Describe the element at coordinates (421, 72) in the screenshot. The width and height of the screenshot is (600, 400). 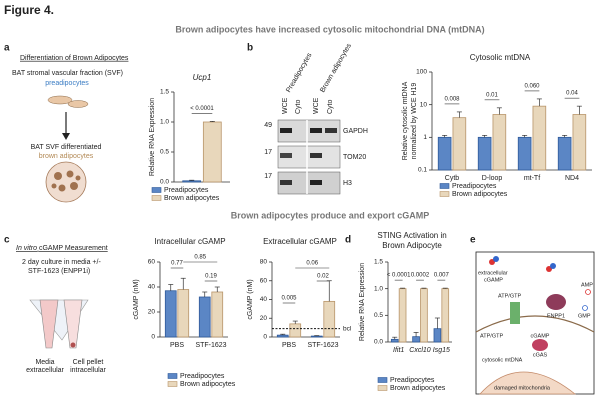
I see `y-tick-label: 100` at that location.